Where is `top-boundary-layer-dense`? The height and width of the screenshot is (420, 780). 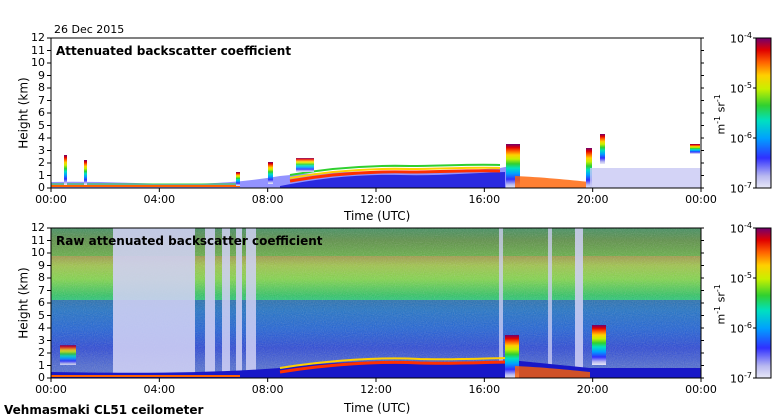 top-boundary-layer-dense is located at coordinates (392, 180).